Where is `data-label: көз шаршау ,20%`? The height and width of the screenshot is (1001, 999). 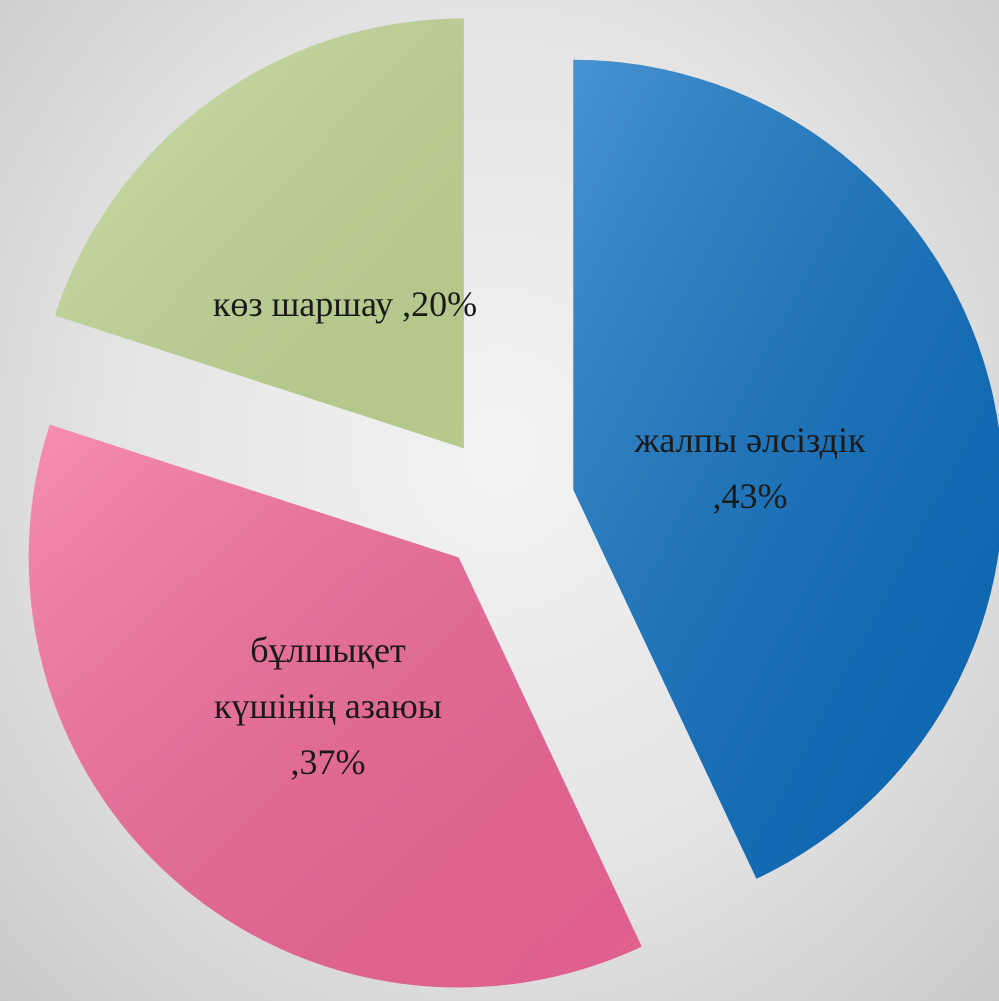 data-label: көз шаршау ,20% is located at coordinates (345, 304).